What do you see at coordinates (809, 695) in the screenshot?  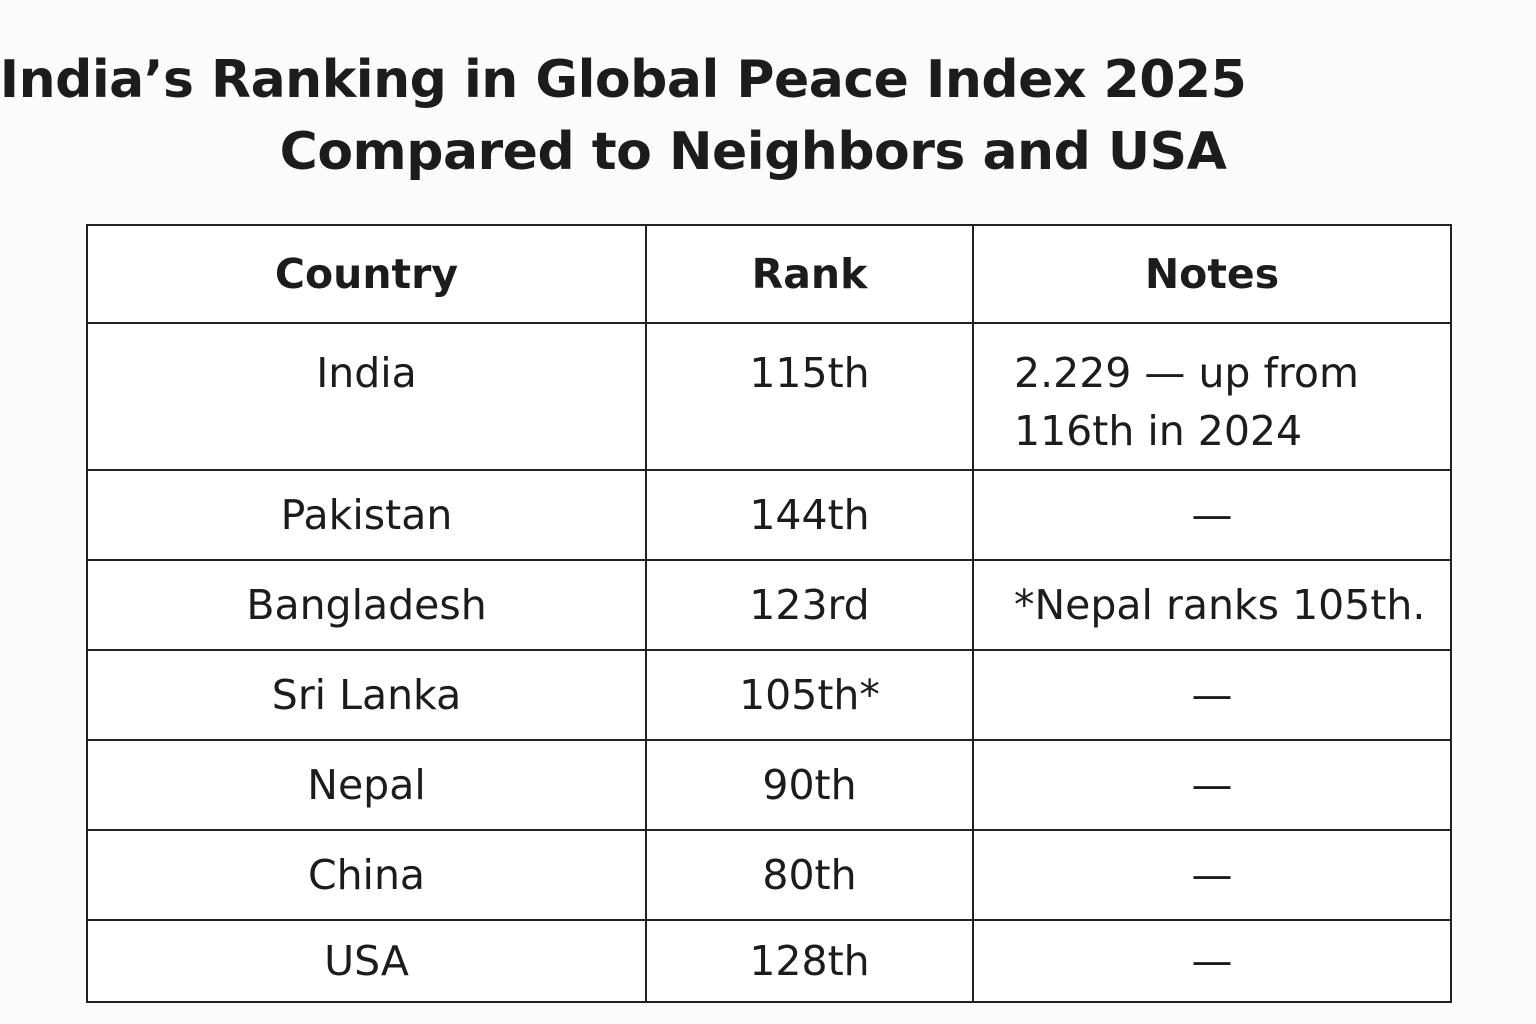 I see `rank-cell: 105th*` at bounding box center [809, 695].